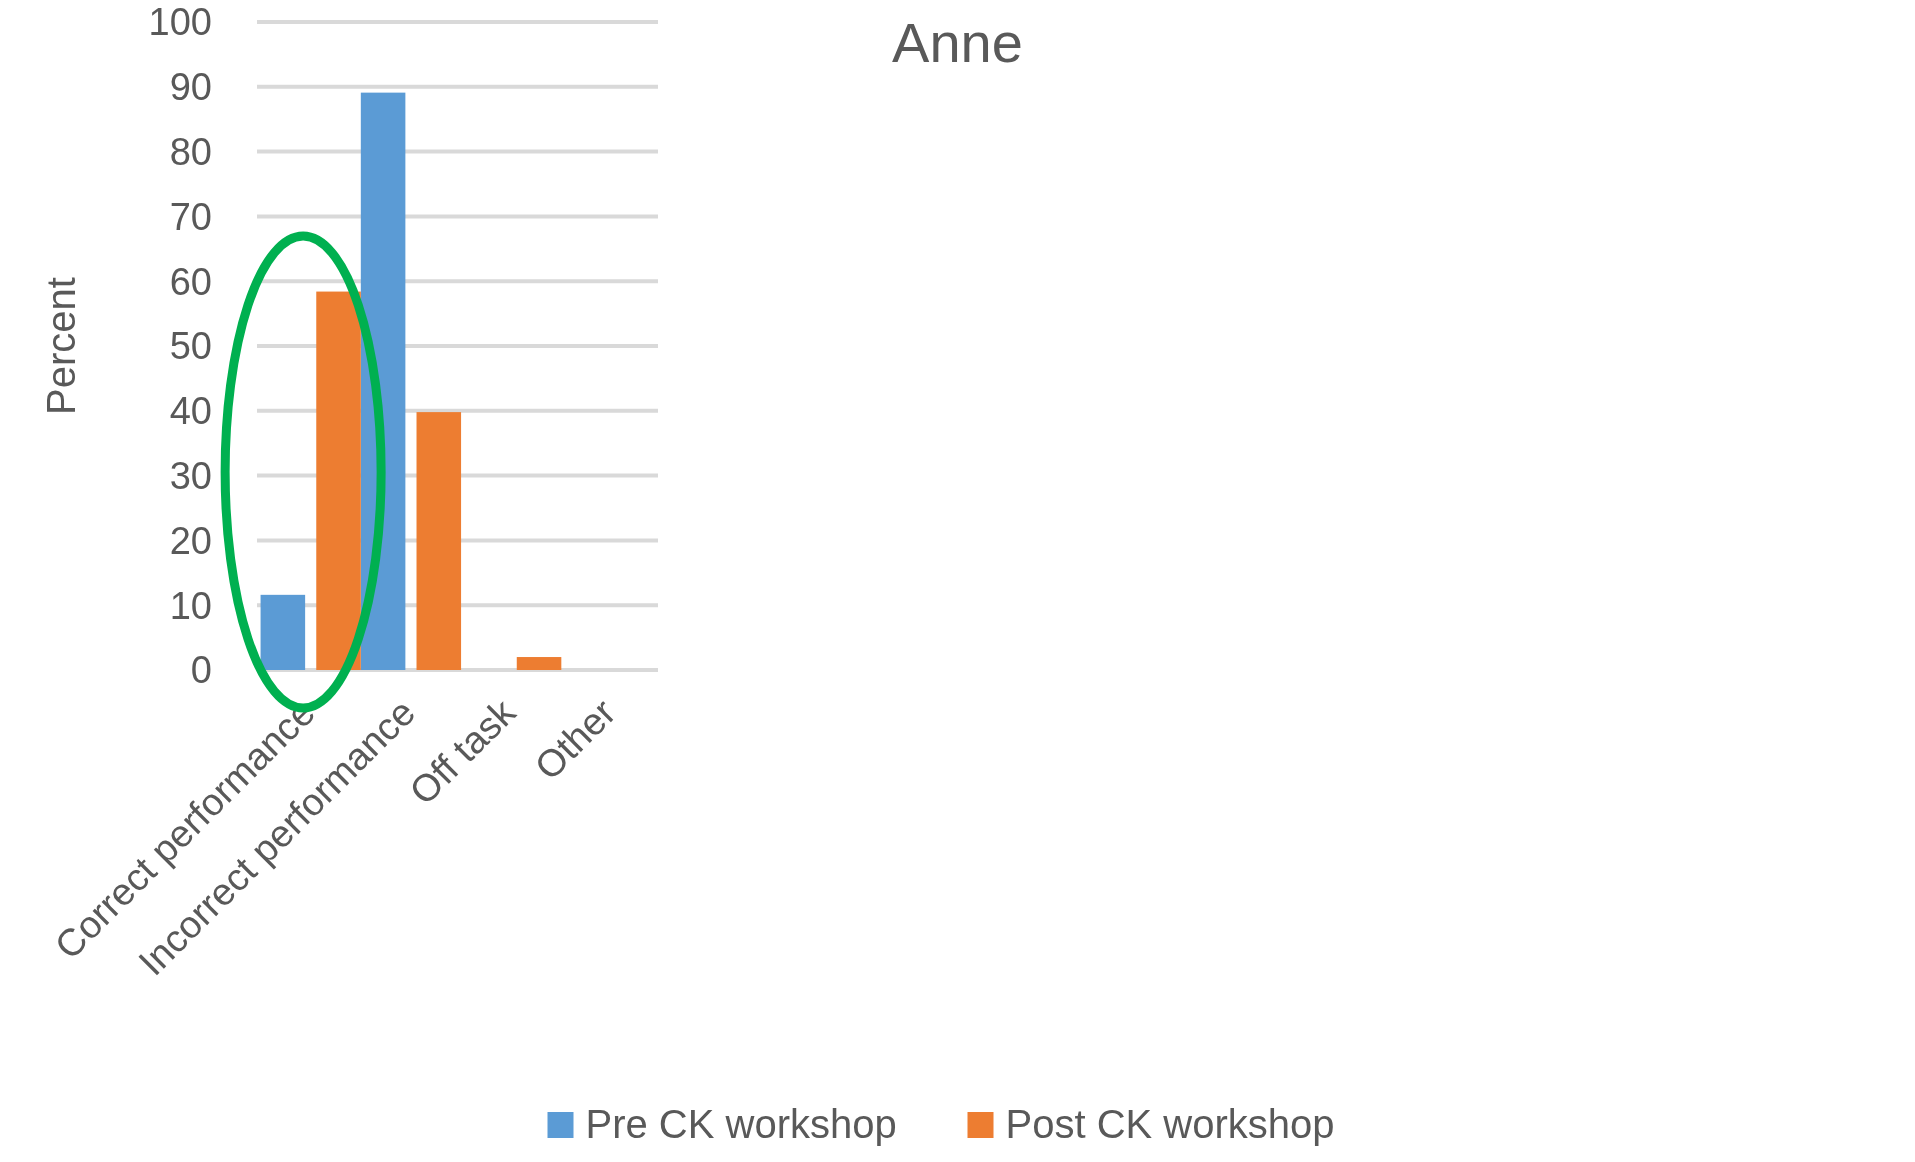 The image size is (1915, 1162). What do you see at coordinates (190, 346) in the screenshot?
I see `y-tick-label: 50` at bounding box center [190, 346].